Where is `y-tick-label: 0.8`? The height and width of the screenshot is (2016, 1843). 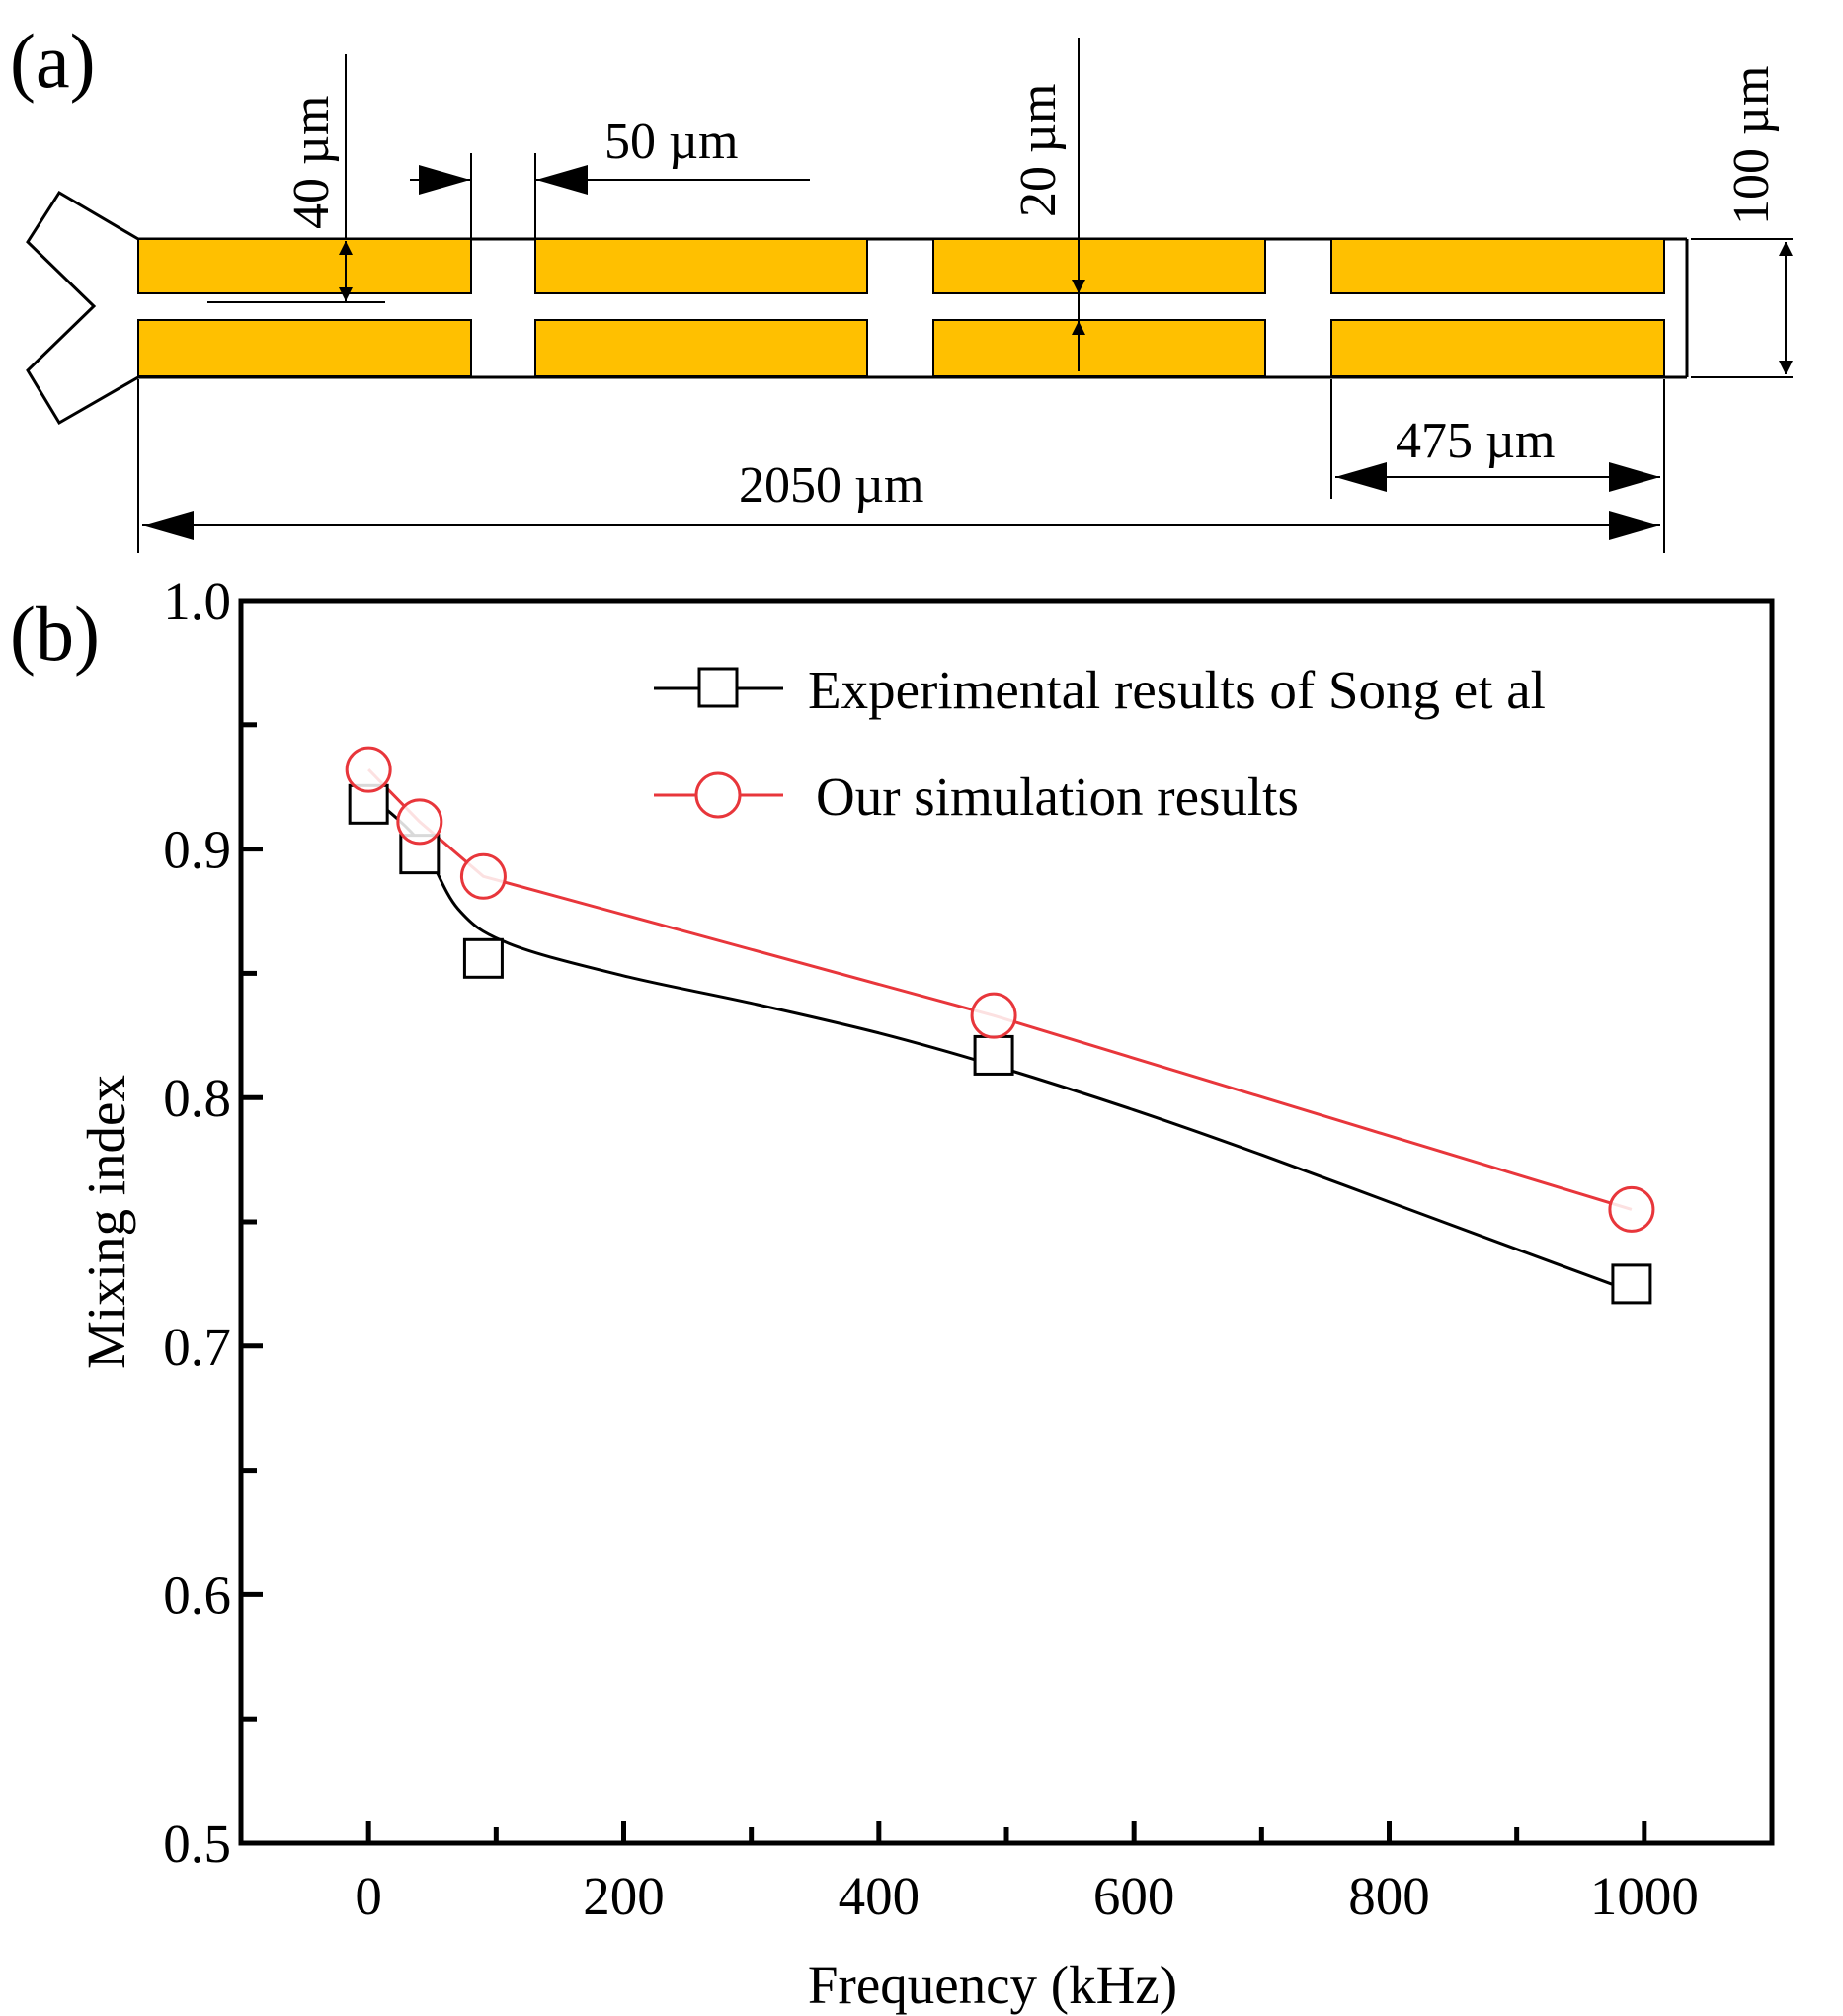
y-tick-label: 0.8 is located at coordinates (197, 1098).